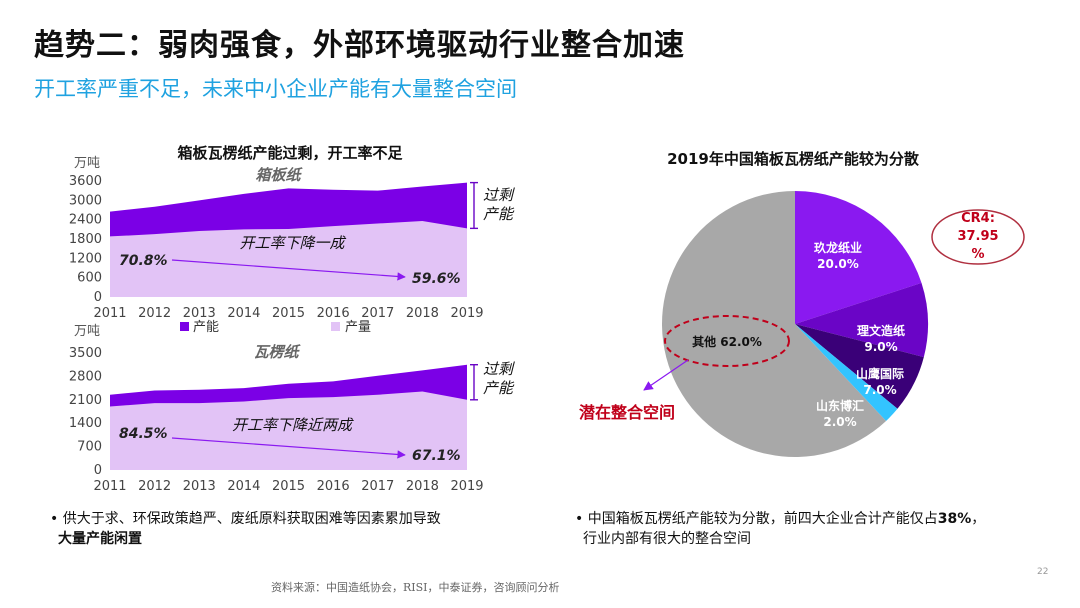 This screenshot has height=608, width=1080. I want to click on cr4-label-line2: 37.95, so click(977, 236).